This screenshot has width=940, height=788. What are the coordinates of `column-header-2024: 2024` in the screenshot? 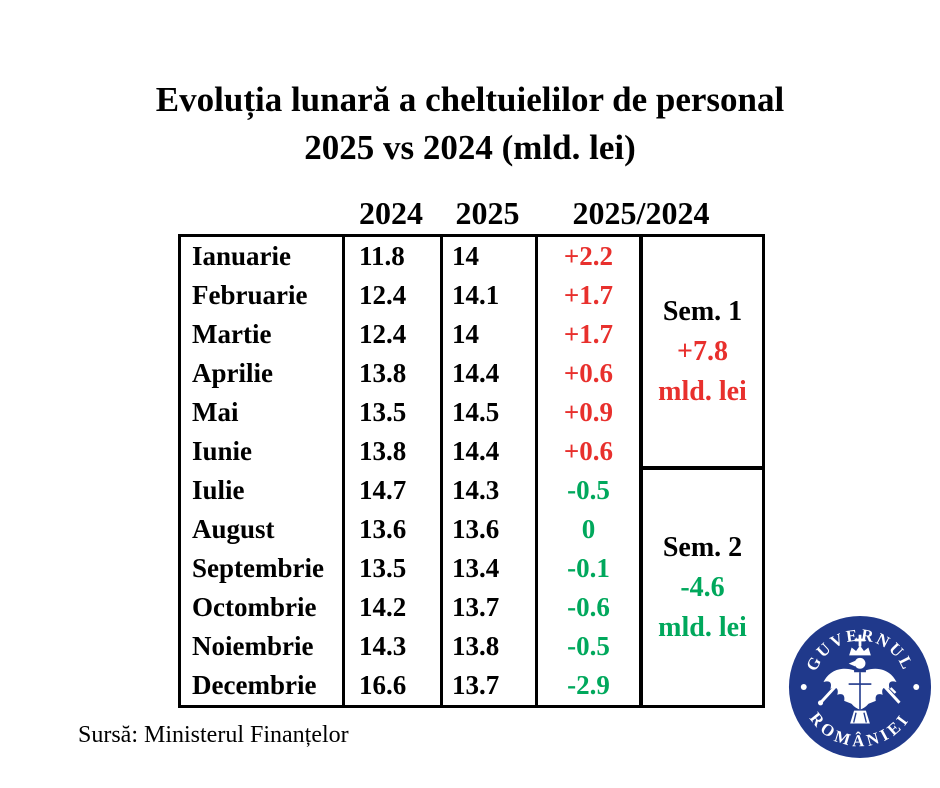 It's located at (391, 213).